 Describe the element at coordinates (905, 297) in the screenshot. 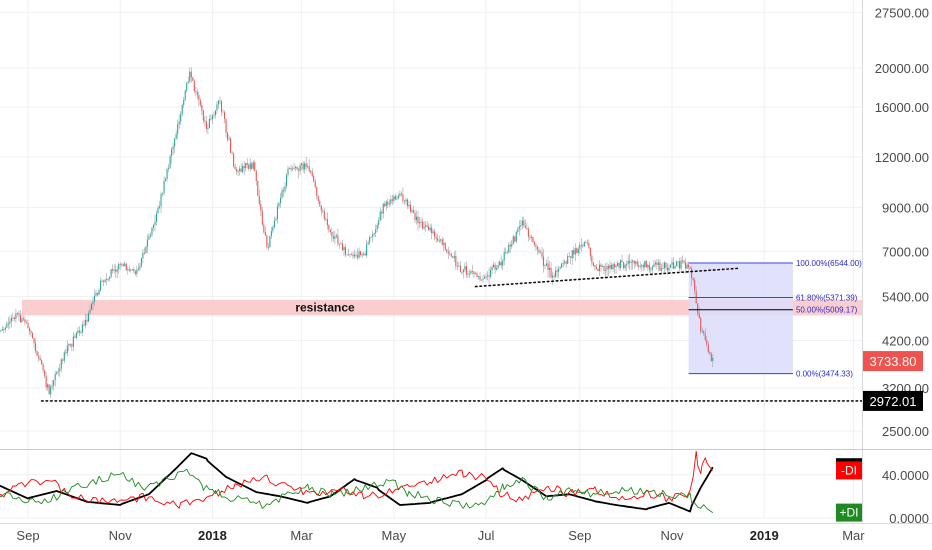

I see `y-tick-label: 5400.00` at that location.